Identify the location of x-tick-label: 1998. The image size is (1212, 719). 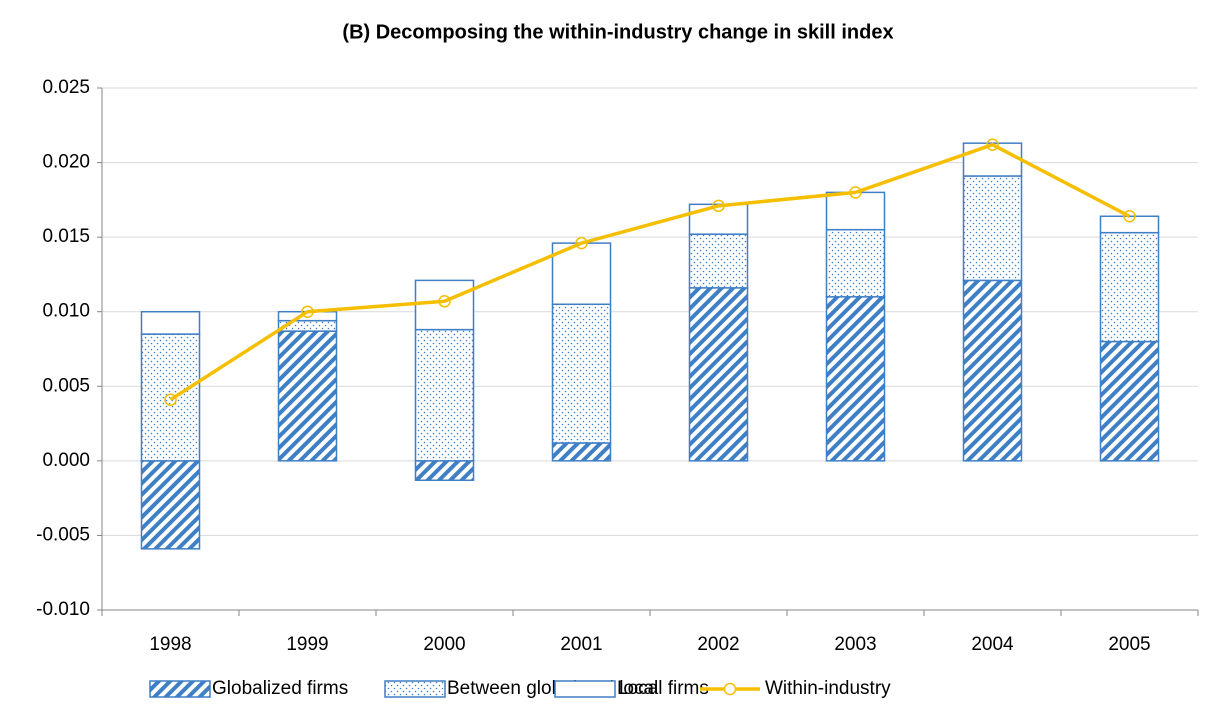
(170, 644).